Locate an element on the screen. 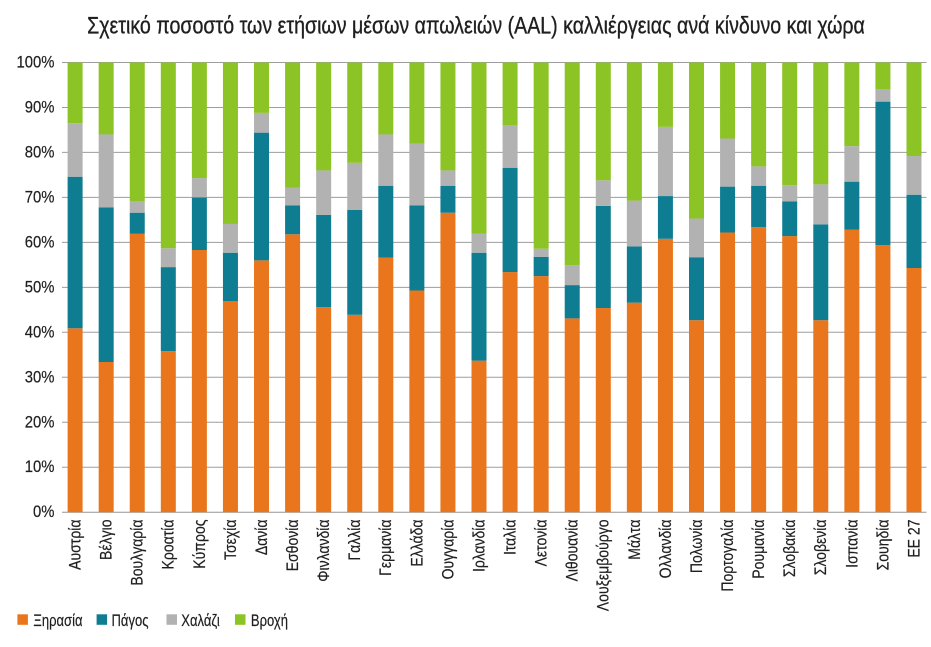 The height and width of the screenshot is (647, 931). svg-text: Ρουμανία is located at coordinates (759, 548).